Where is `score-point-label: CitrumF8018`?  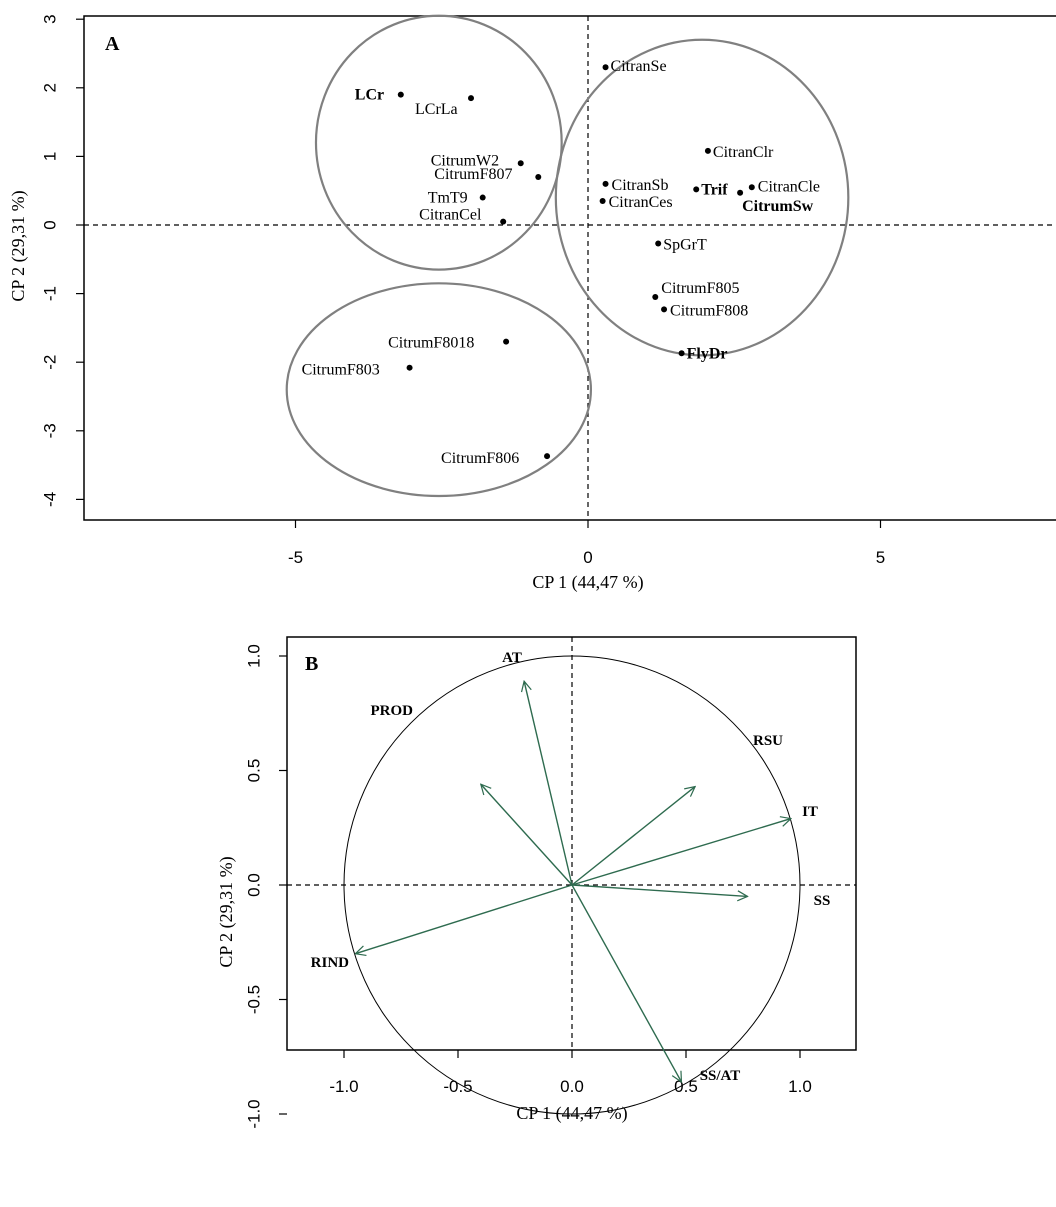
score-point-label: CitrumF8018 is located at coordinates (431, 343).